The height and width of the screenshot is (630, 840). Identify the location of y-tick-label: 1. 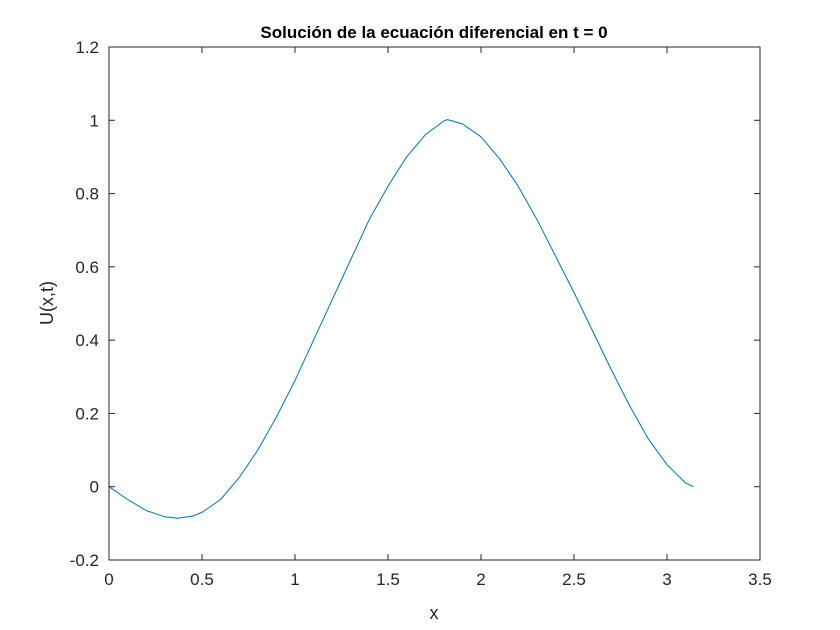
(94, 120).